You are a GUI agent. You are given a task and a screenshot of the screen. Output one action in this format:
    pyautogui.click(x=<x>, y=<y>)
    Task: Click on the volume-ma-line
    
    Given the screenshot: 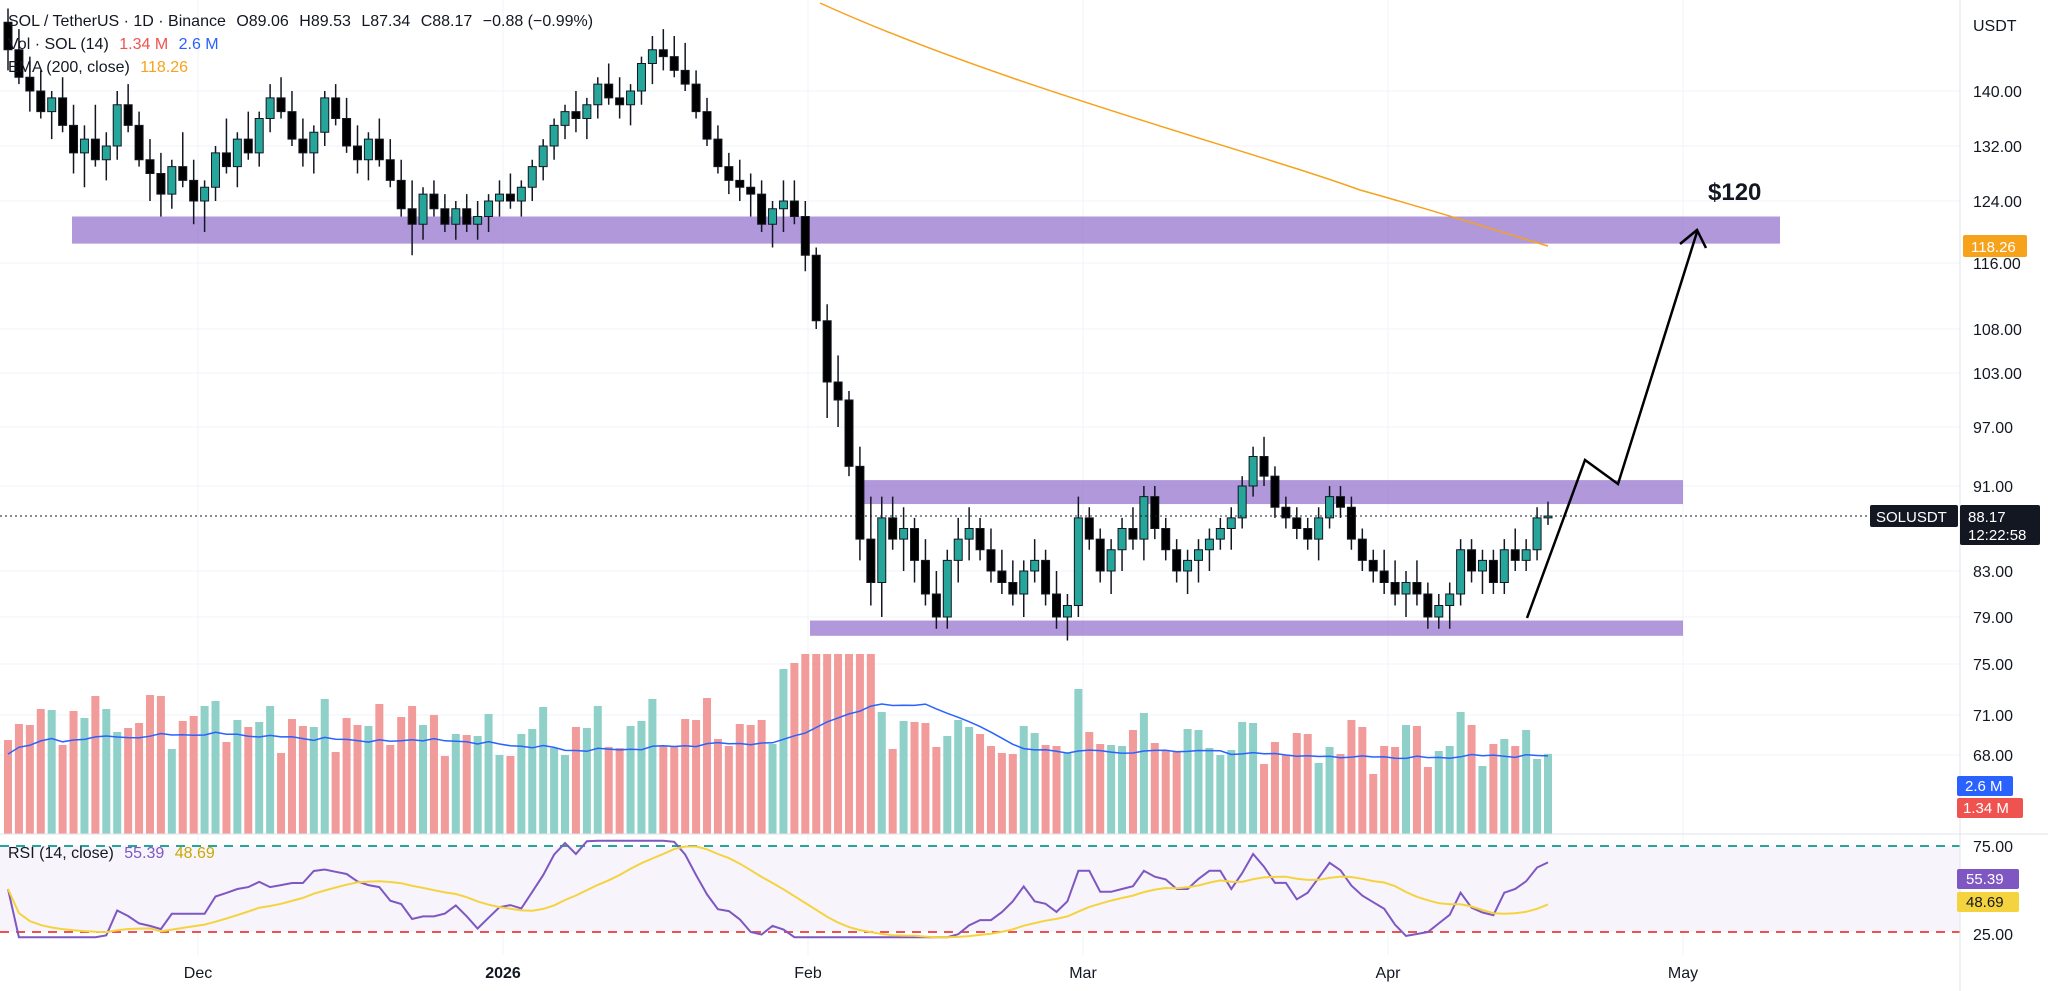 What is the action you would take?
    pyautogui.click(x=778, y=731)
    